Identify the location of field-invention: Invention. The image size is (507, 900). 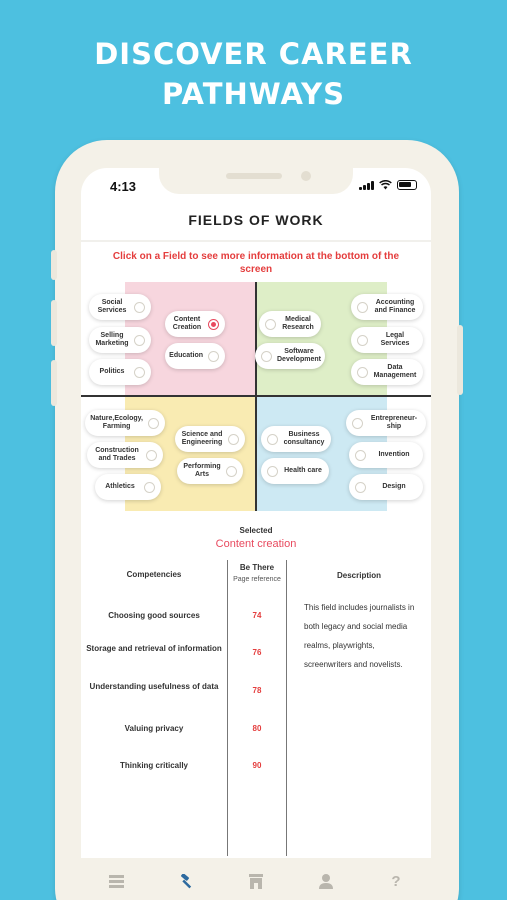
(386, 455).